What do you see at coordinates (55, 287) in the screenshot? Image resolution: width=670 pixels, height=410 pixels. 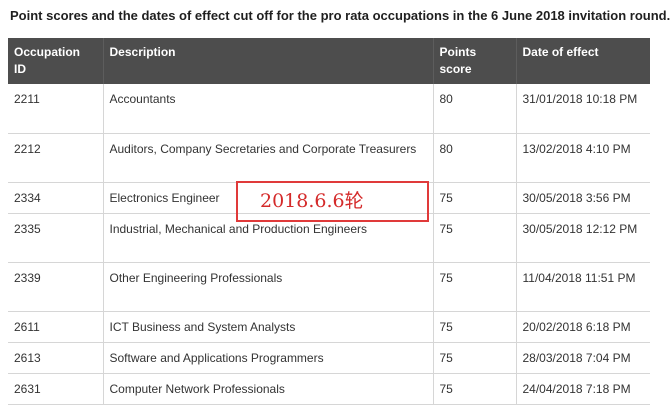 I see `cell-occupation-id: 2339` at bounding box center [55, 287].